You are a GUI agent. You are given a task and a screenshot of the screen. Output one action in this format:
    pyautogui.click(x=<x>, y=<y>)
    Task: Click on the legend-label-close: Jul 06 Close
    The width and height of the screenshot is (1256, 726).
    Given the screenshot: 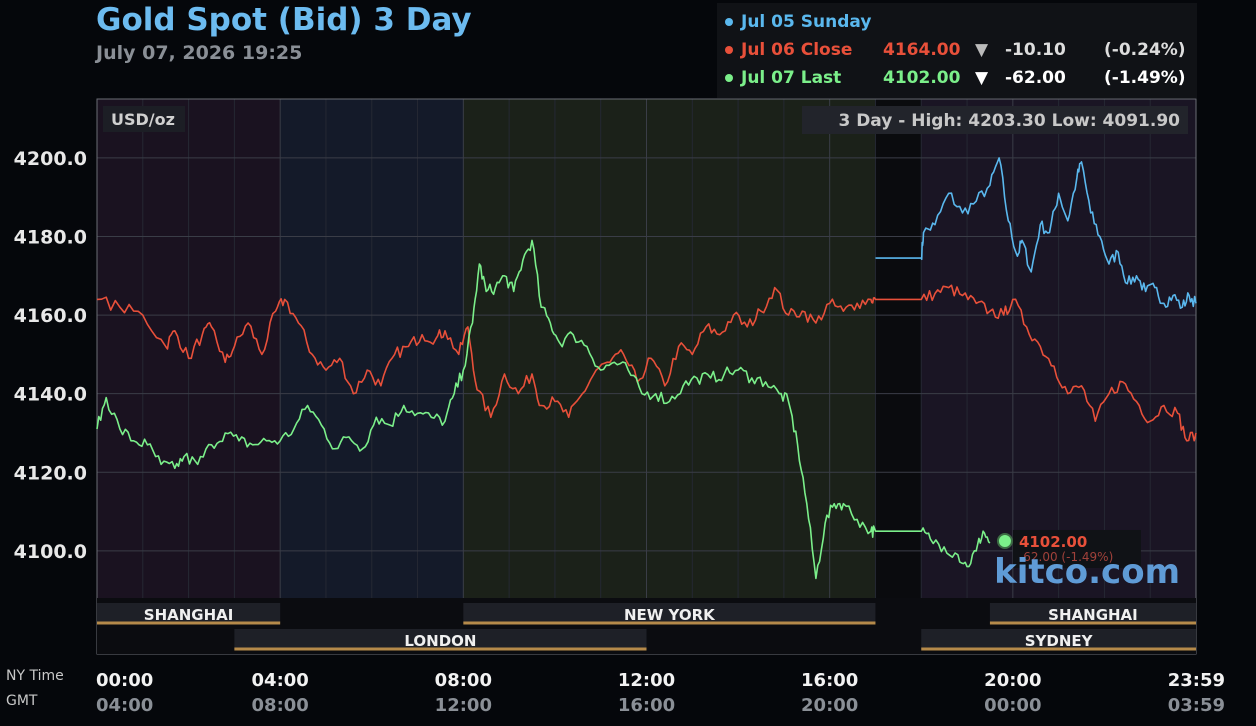 What is the action you would take?
    pyautogui.click(x=797, y=50)
    